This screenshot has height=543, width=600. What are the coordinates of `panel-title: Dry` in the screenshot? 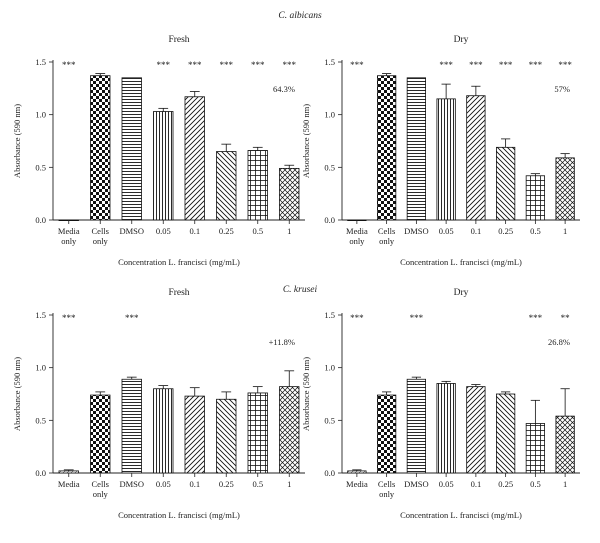 It's located at (461, 293).